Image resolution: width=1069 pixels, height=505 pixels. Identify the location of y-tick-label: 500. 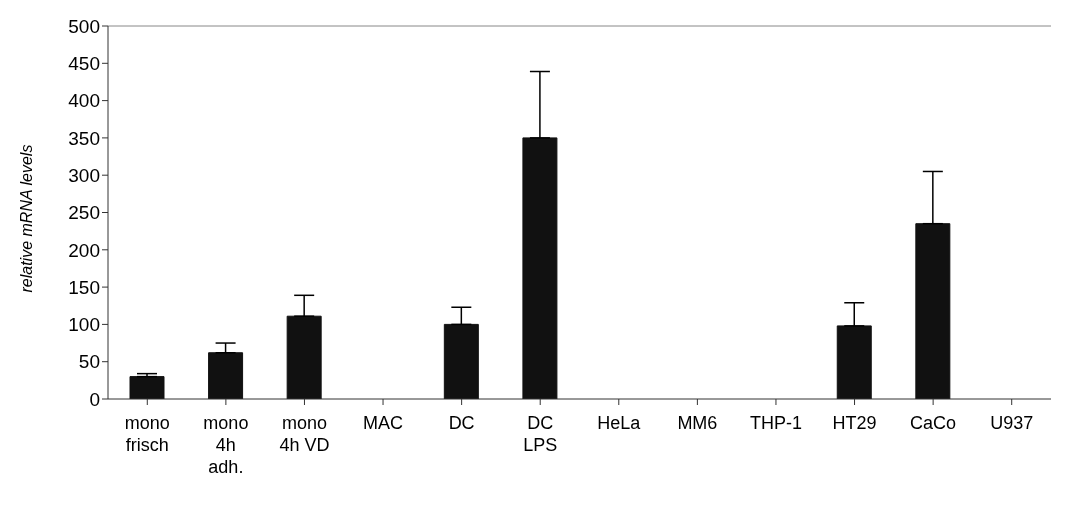
(84, 26).